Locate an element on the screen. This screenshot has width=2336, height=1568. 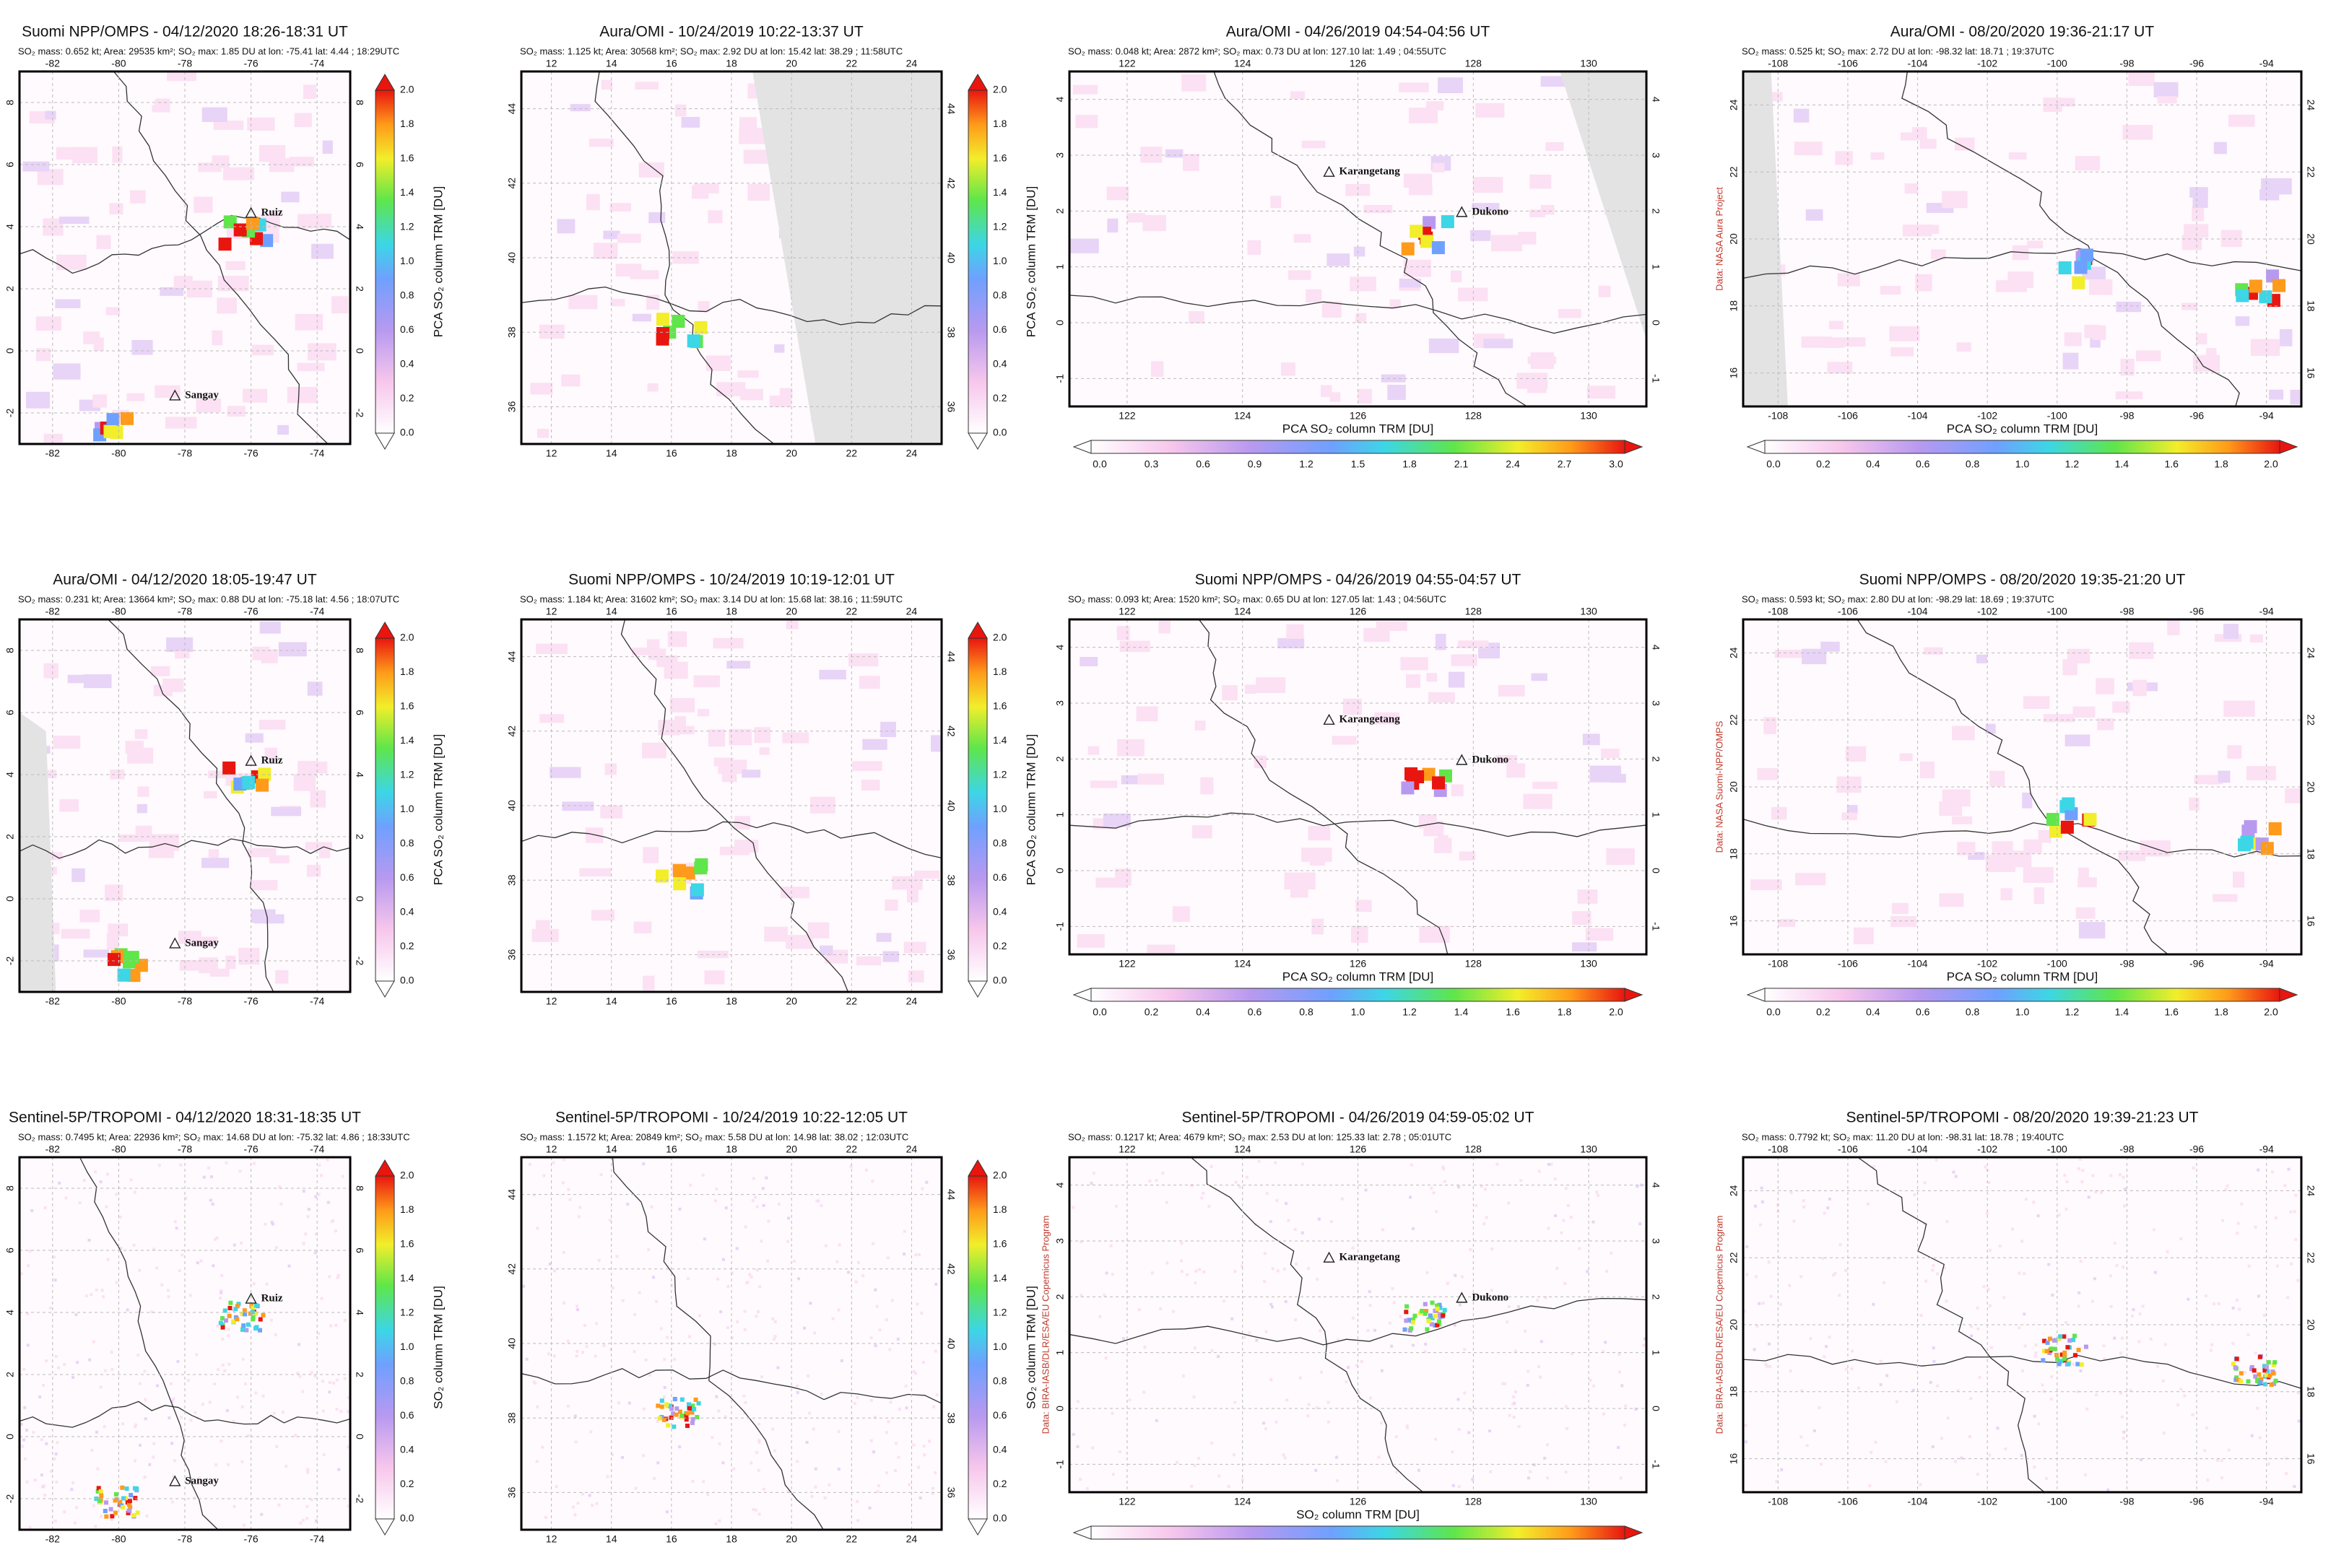
volcano-marker is located at coordinates (175, 943).